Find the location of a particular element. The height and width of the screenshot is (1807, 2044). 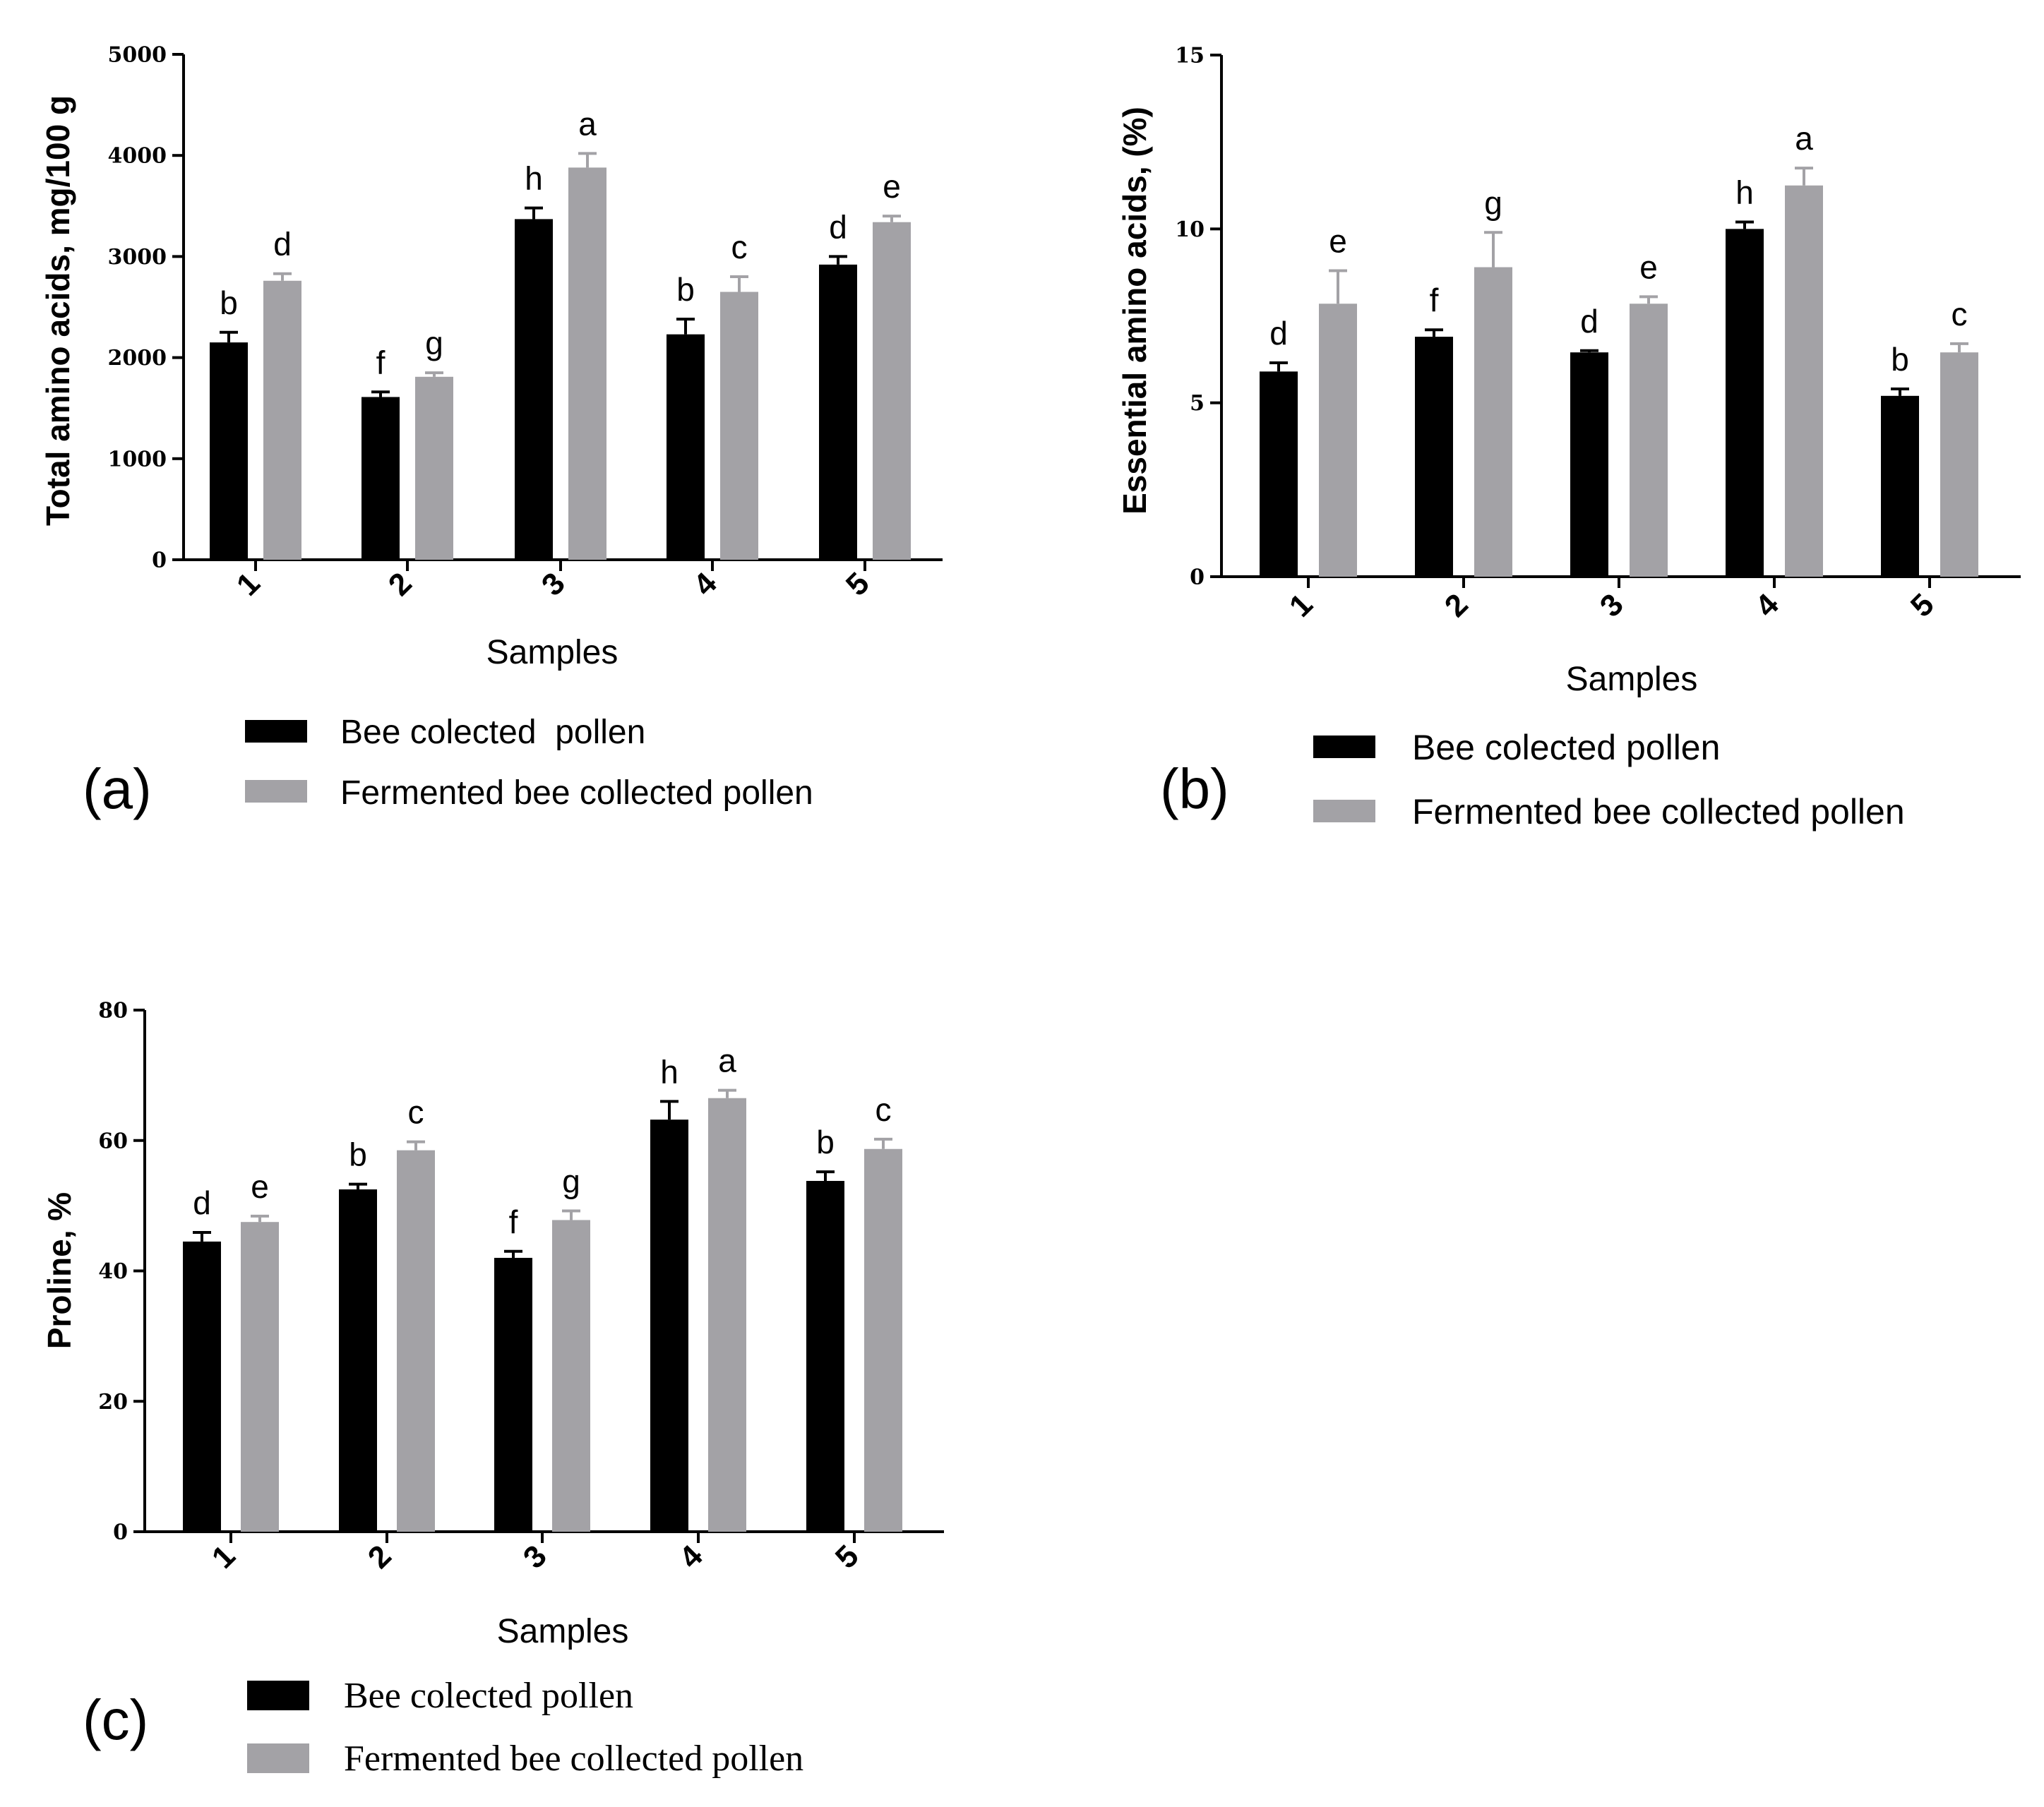

legend-label-bee: Bee colected pollen is located at coordinates (488, 1696).